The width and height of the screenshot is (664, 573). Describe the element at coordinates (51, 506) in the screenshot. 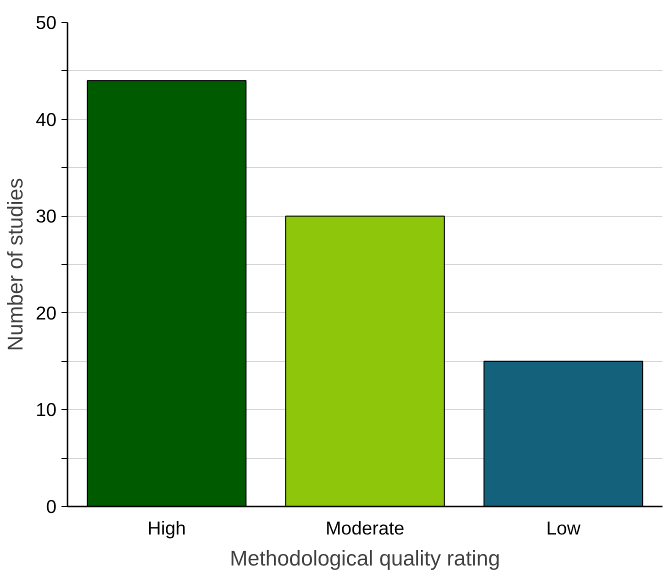

I see `y-tick-label: 0` at that location.